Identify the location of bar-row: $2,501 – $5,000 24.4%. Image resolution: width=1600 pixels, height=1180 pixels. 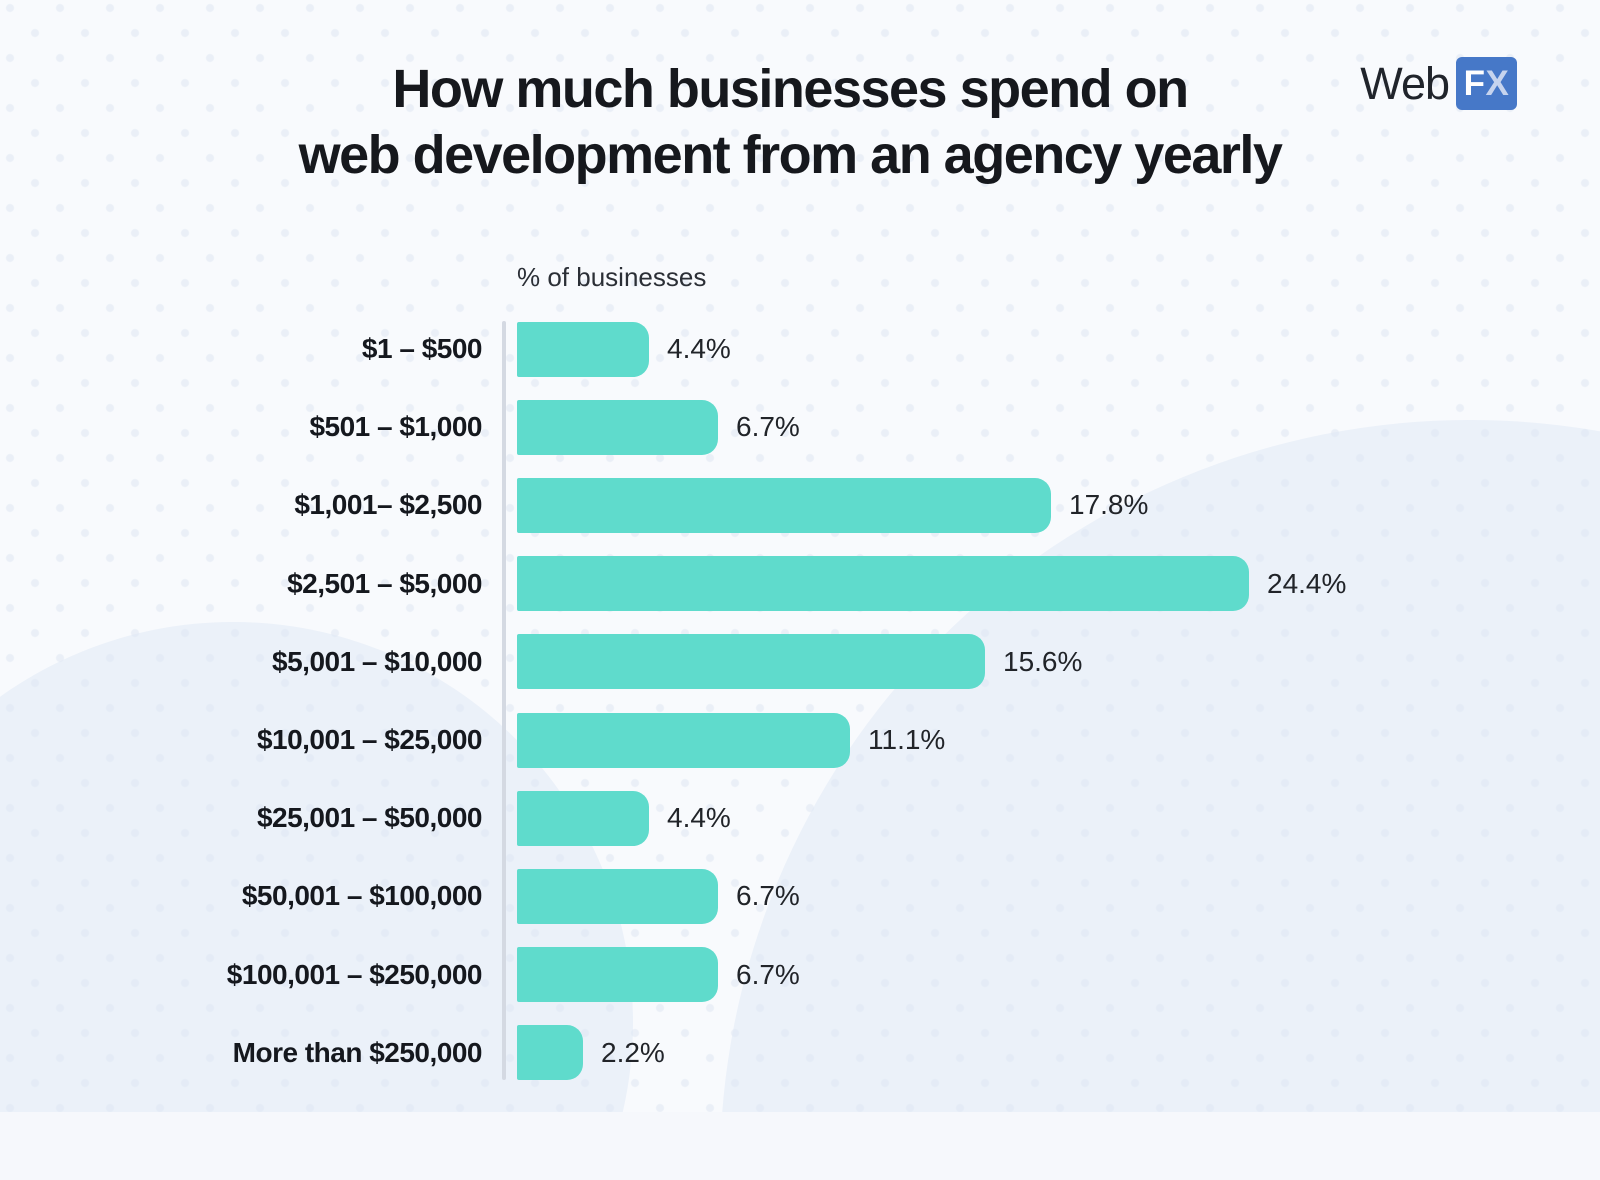
(830, 584).